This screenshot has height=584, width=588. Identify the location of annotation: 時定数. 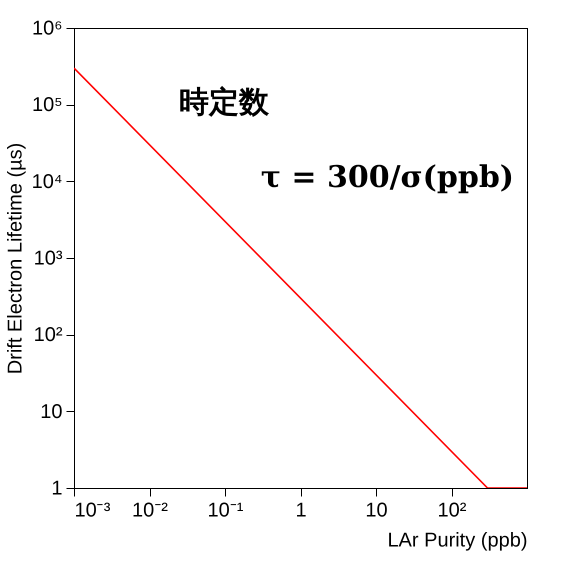
(224, 102).